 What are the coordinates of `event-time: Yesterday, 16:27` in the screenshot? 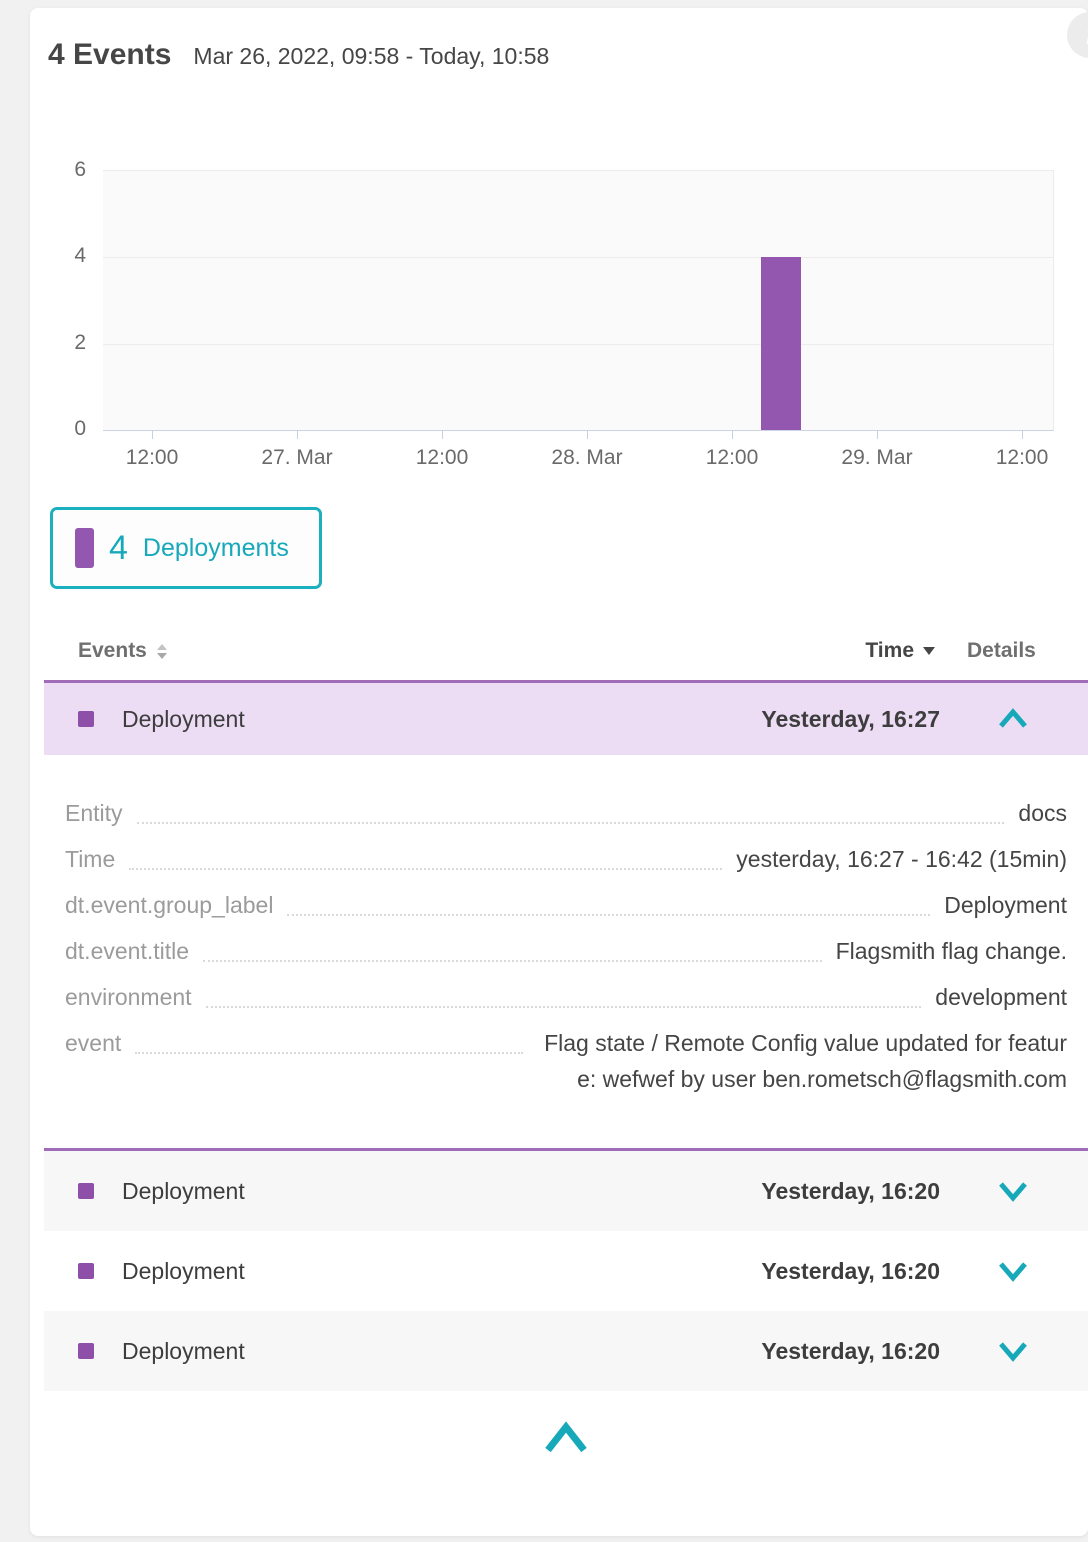 It's located at (850, 718).